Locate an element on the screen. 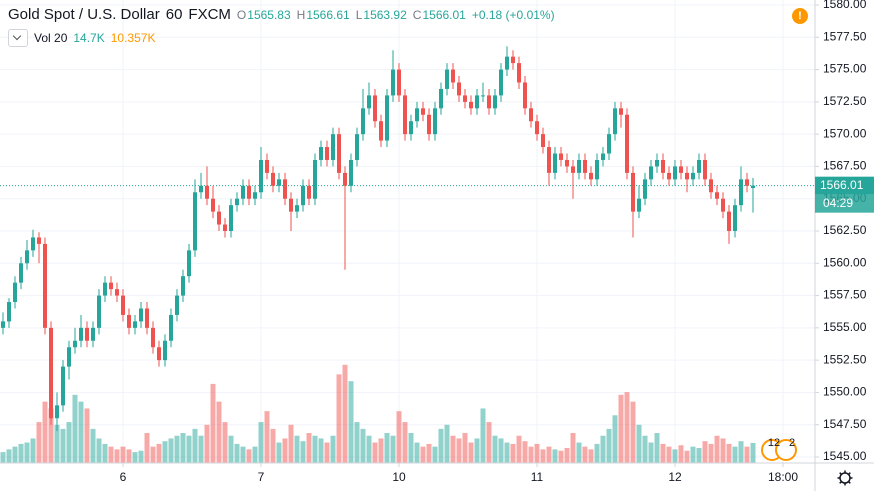  x-tick-label: 11 is located at coordinates (537, 477).